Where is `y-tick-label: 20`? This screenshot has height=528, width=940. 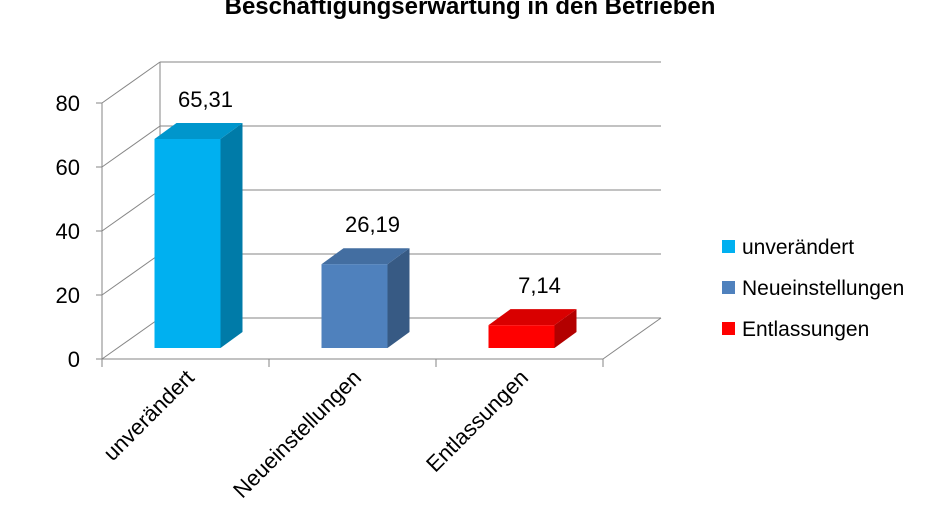 y-tick-label: 20 is located at coordinates (68, 295).